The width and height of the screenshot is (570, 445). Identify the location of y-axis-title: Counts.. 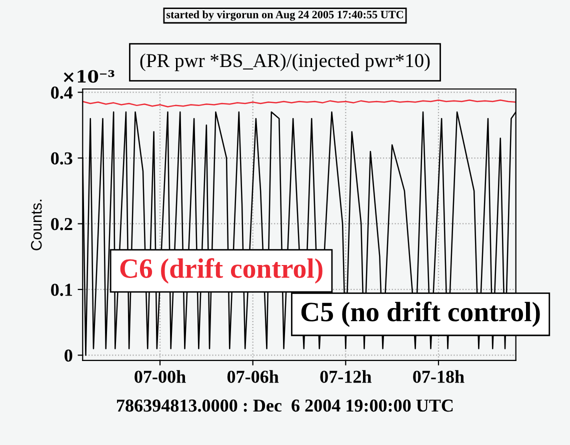
(36, 225).